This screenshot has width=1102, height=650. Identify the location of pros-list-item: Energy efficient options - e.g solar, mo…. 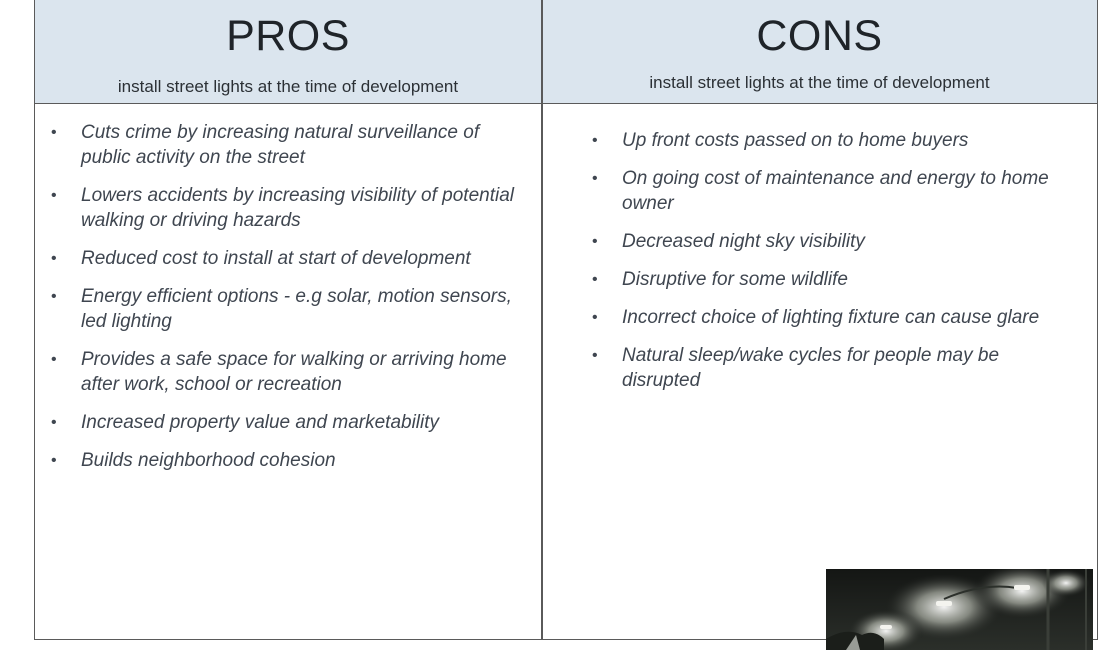
(286, 309).